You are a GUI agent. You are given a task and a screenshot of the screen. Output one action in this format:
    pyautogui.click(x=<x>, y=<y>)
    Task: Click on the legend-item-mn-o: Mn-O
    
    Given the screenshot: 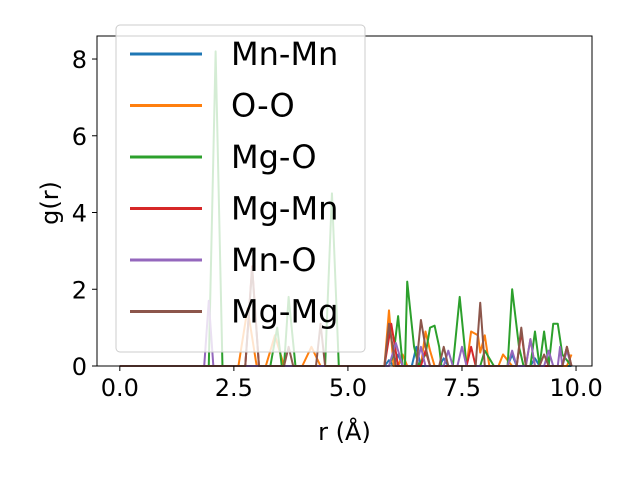 What is the action you would take?
    pyautogui.click(x=223, y=260)
    